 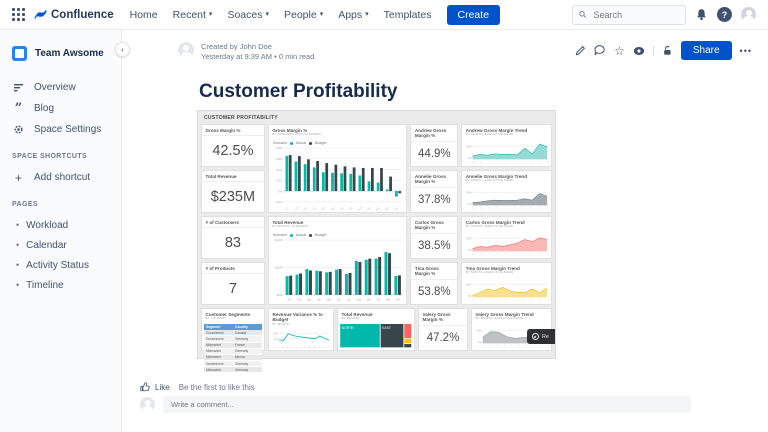 What do you see at coordinates (52, 265) in the screenshot?
I see `sidebar-page-activity-status: • Activity Status` at bounding box center [52, 265].